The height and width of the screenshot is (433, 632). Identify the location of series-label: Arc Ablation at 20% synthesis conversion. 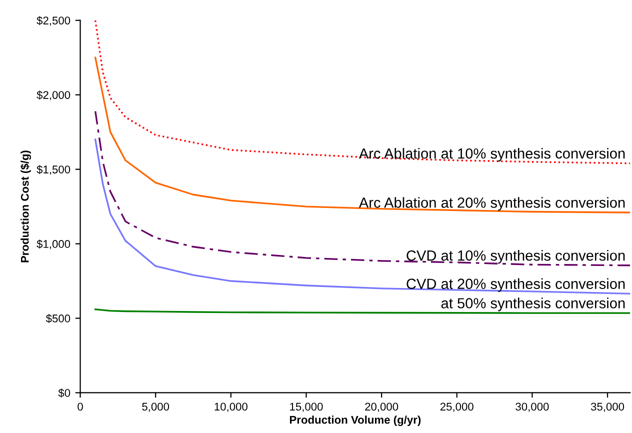
(491, 204).